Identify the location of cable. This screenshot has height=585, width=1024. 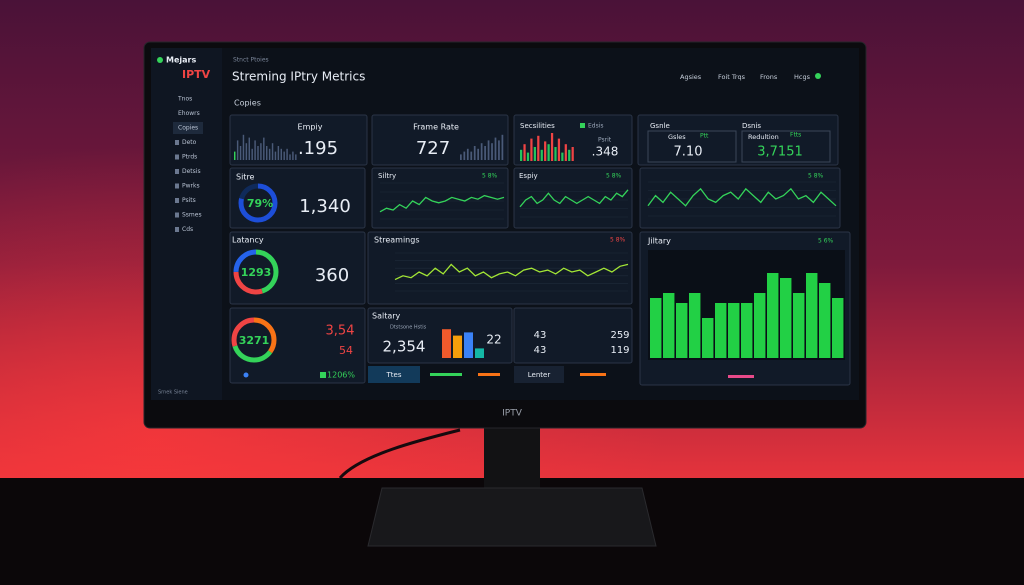
(399, 454).